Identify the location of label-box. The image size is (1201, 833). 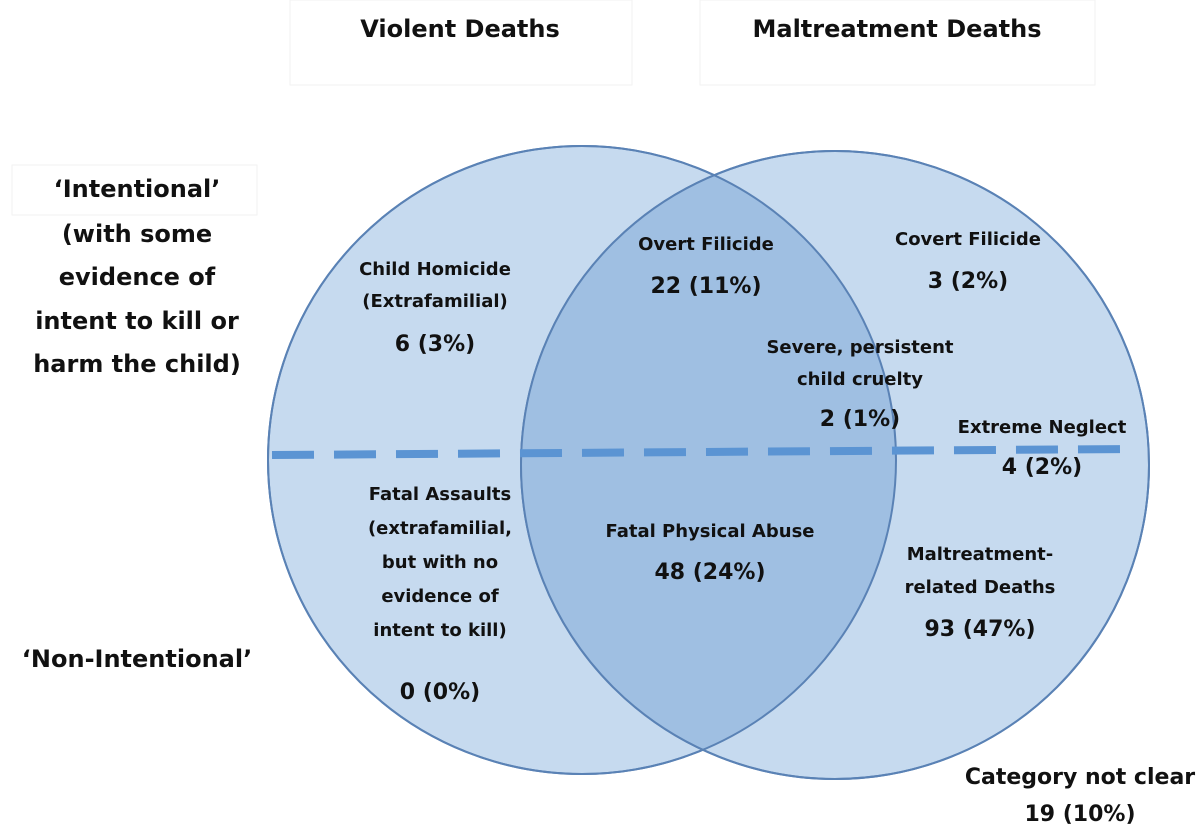
(134, 190).